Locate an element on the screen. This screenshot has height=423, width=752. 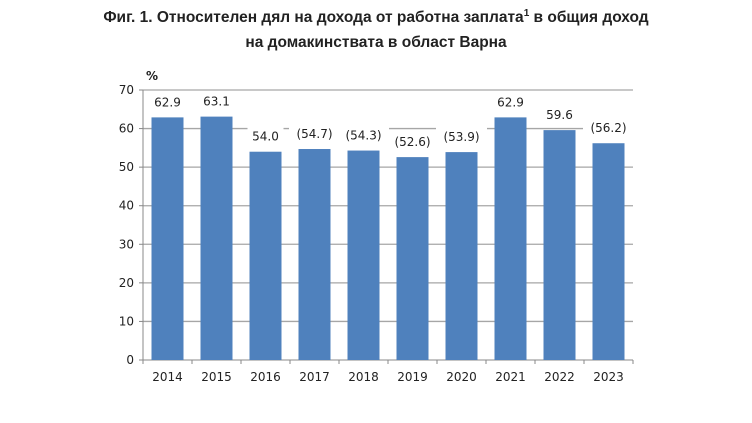
data-label: (56.2) is located at coordinates (608, 128).